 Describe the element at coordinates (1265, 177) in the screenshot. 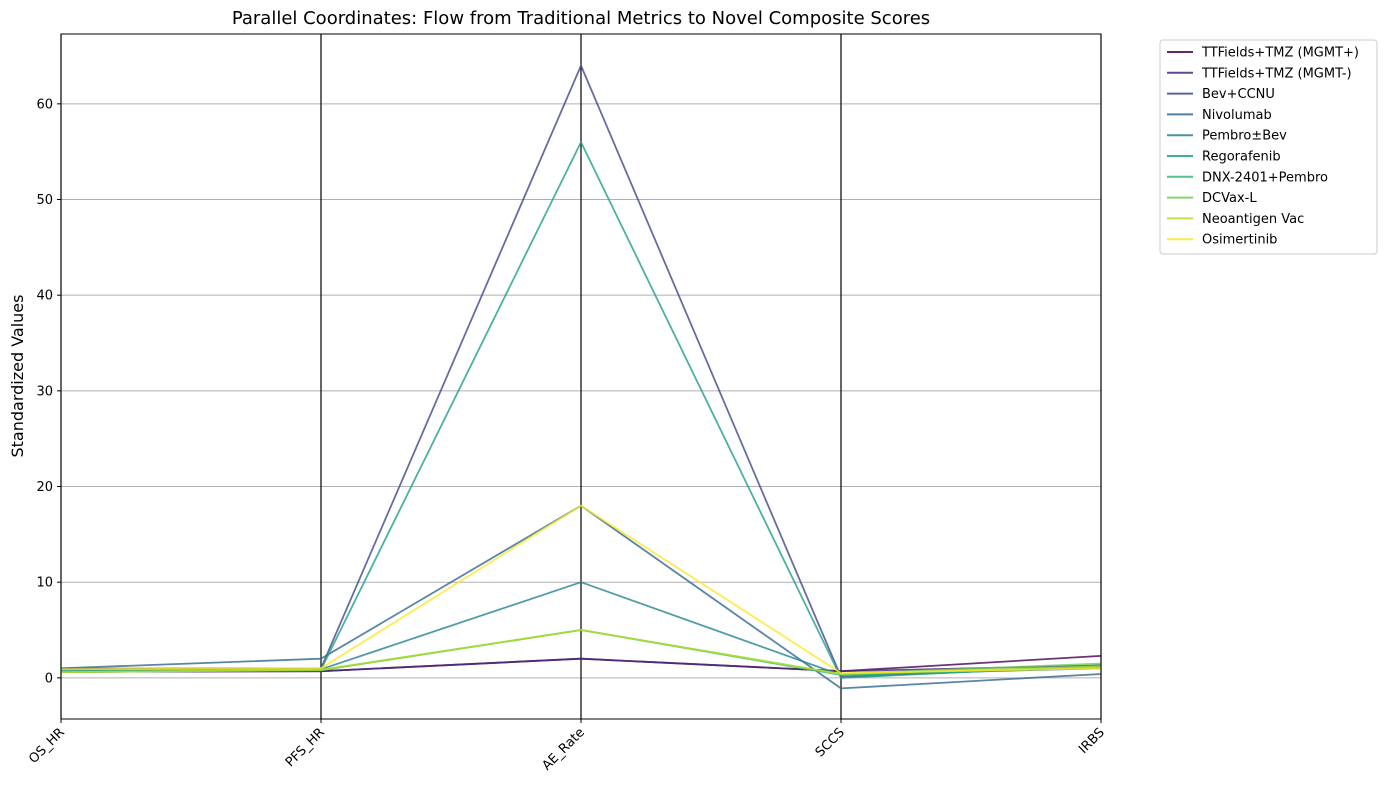

I see `legend-label: DNX-2401+Pembro` at that location.